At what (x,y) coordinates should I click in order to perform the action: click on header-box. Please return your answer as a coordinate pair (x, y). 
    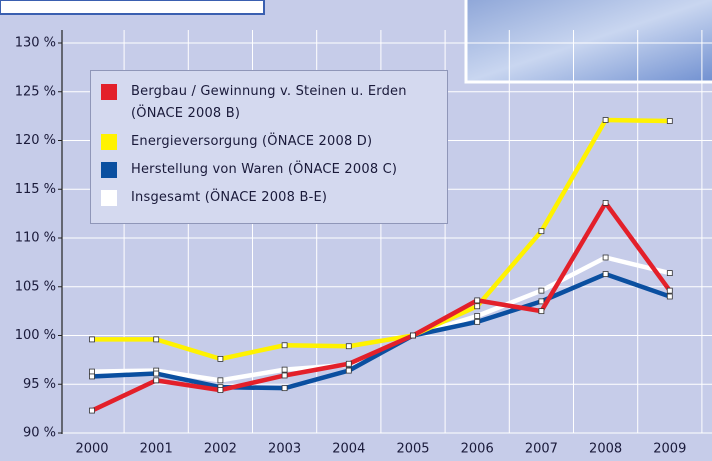
    Looking at the image, I should click on (132, 7).